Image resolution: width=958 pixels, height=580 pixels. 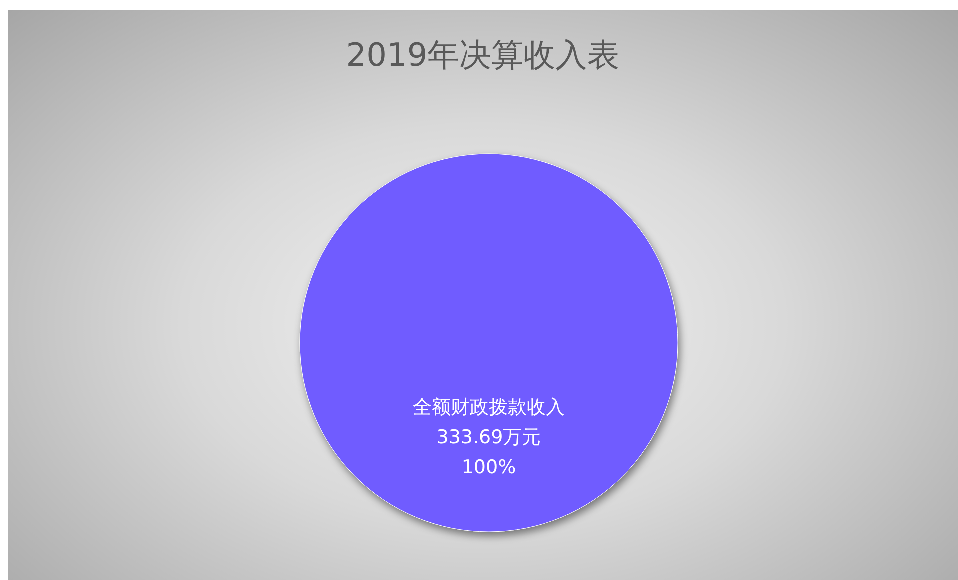 I want to click on chart-title: 2019年决算收入表, so click(x=483, y=55).